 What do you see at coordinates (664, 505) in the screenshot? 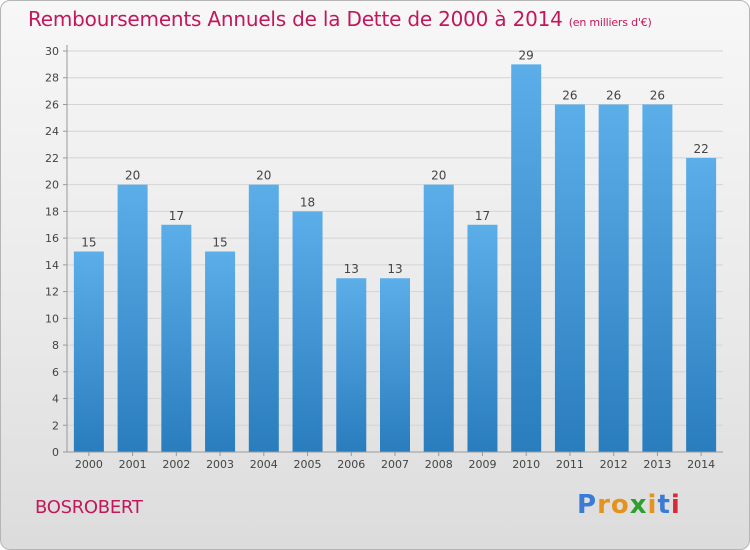
I see `logo-letter: t` at bounding box center [664, 505].